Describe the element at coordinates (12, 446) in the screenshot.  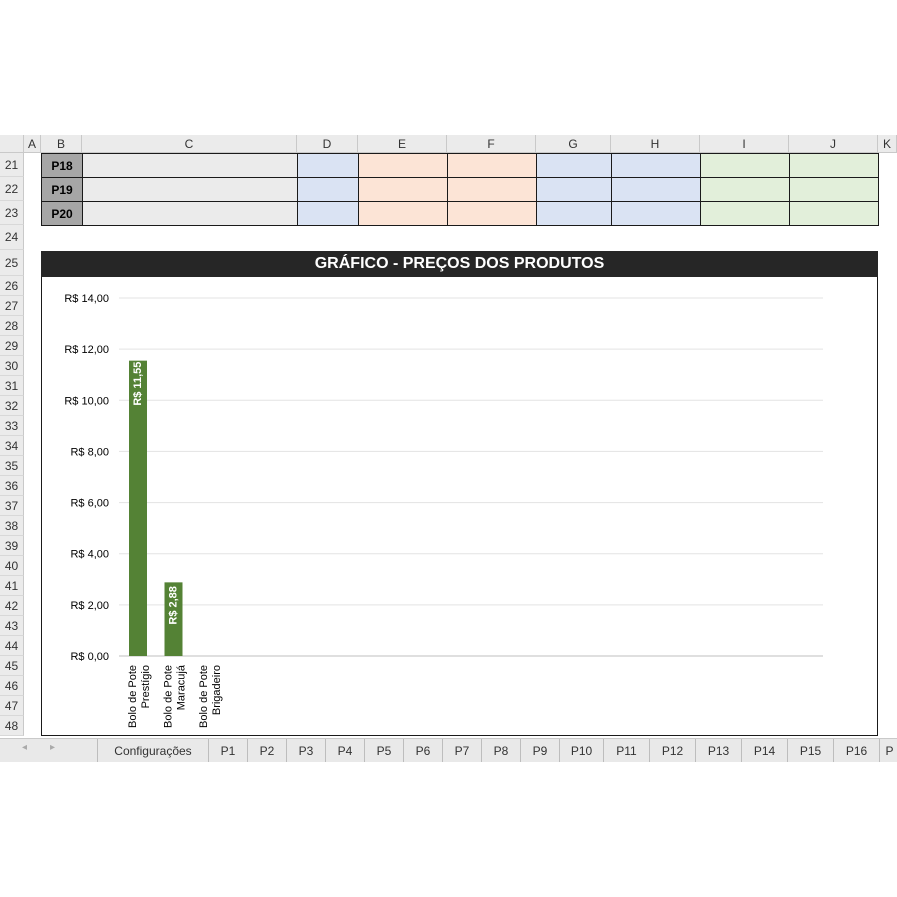
I see `row-header-34: 34` at that location.